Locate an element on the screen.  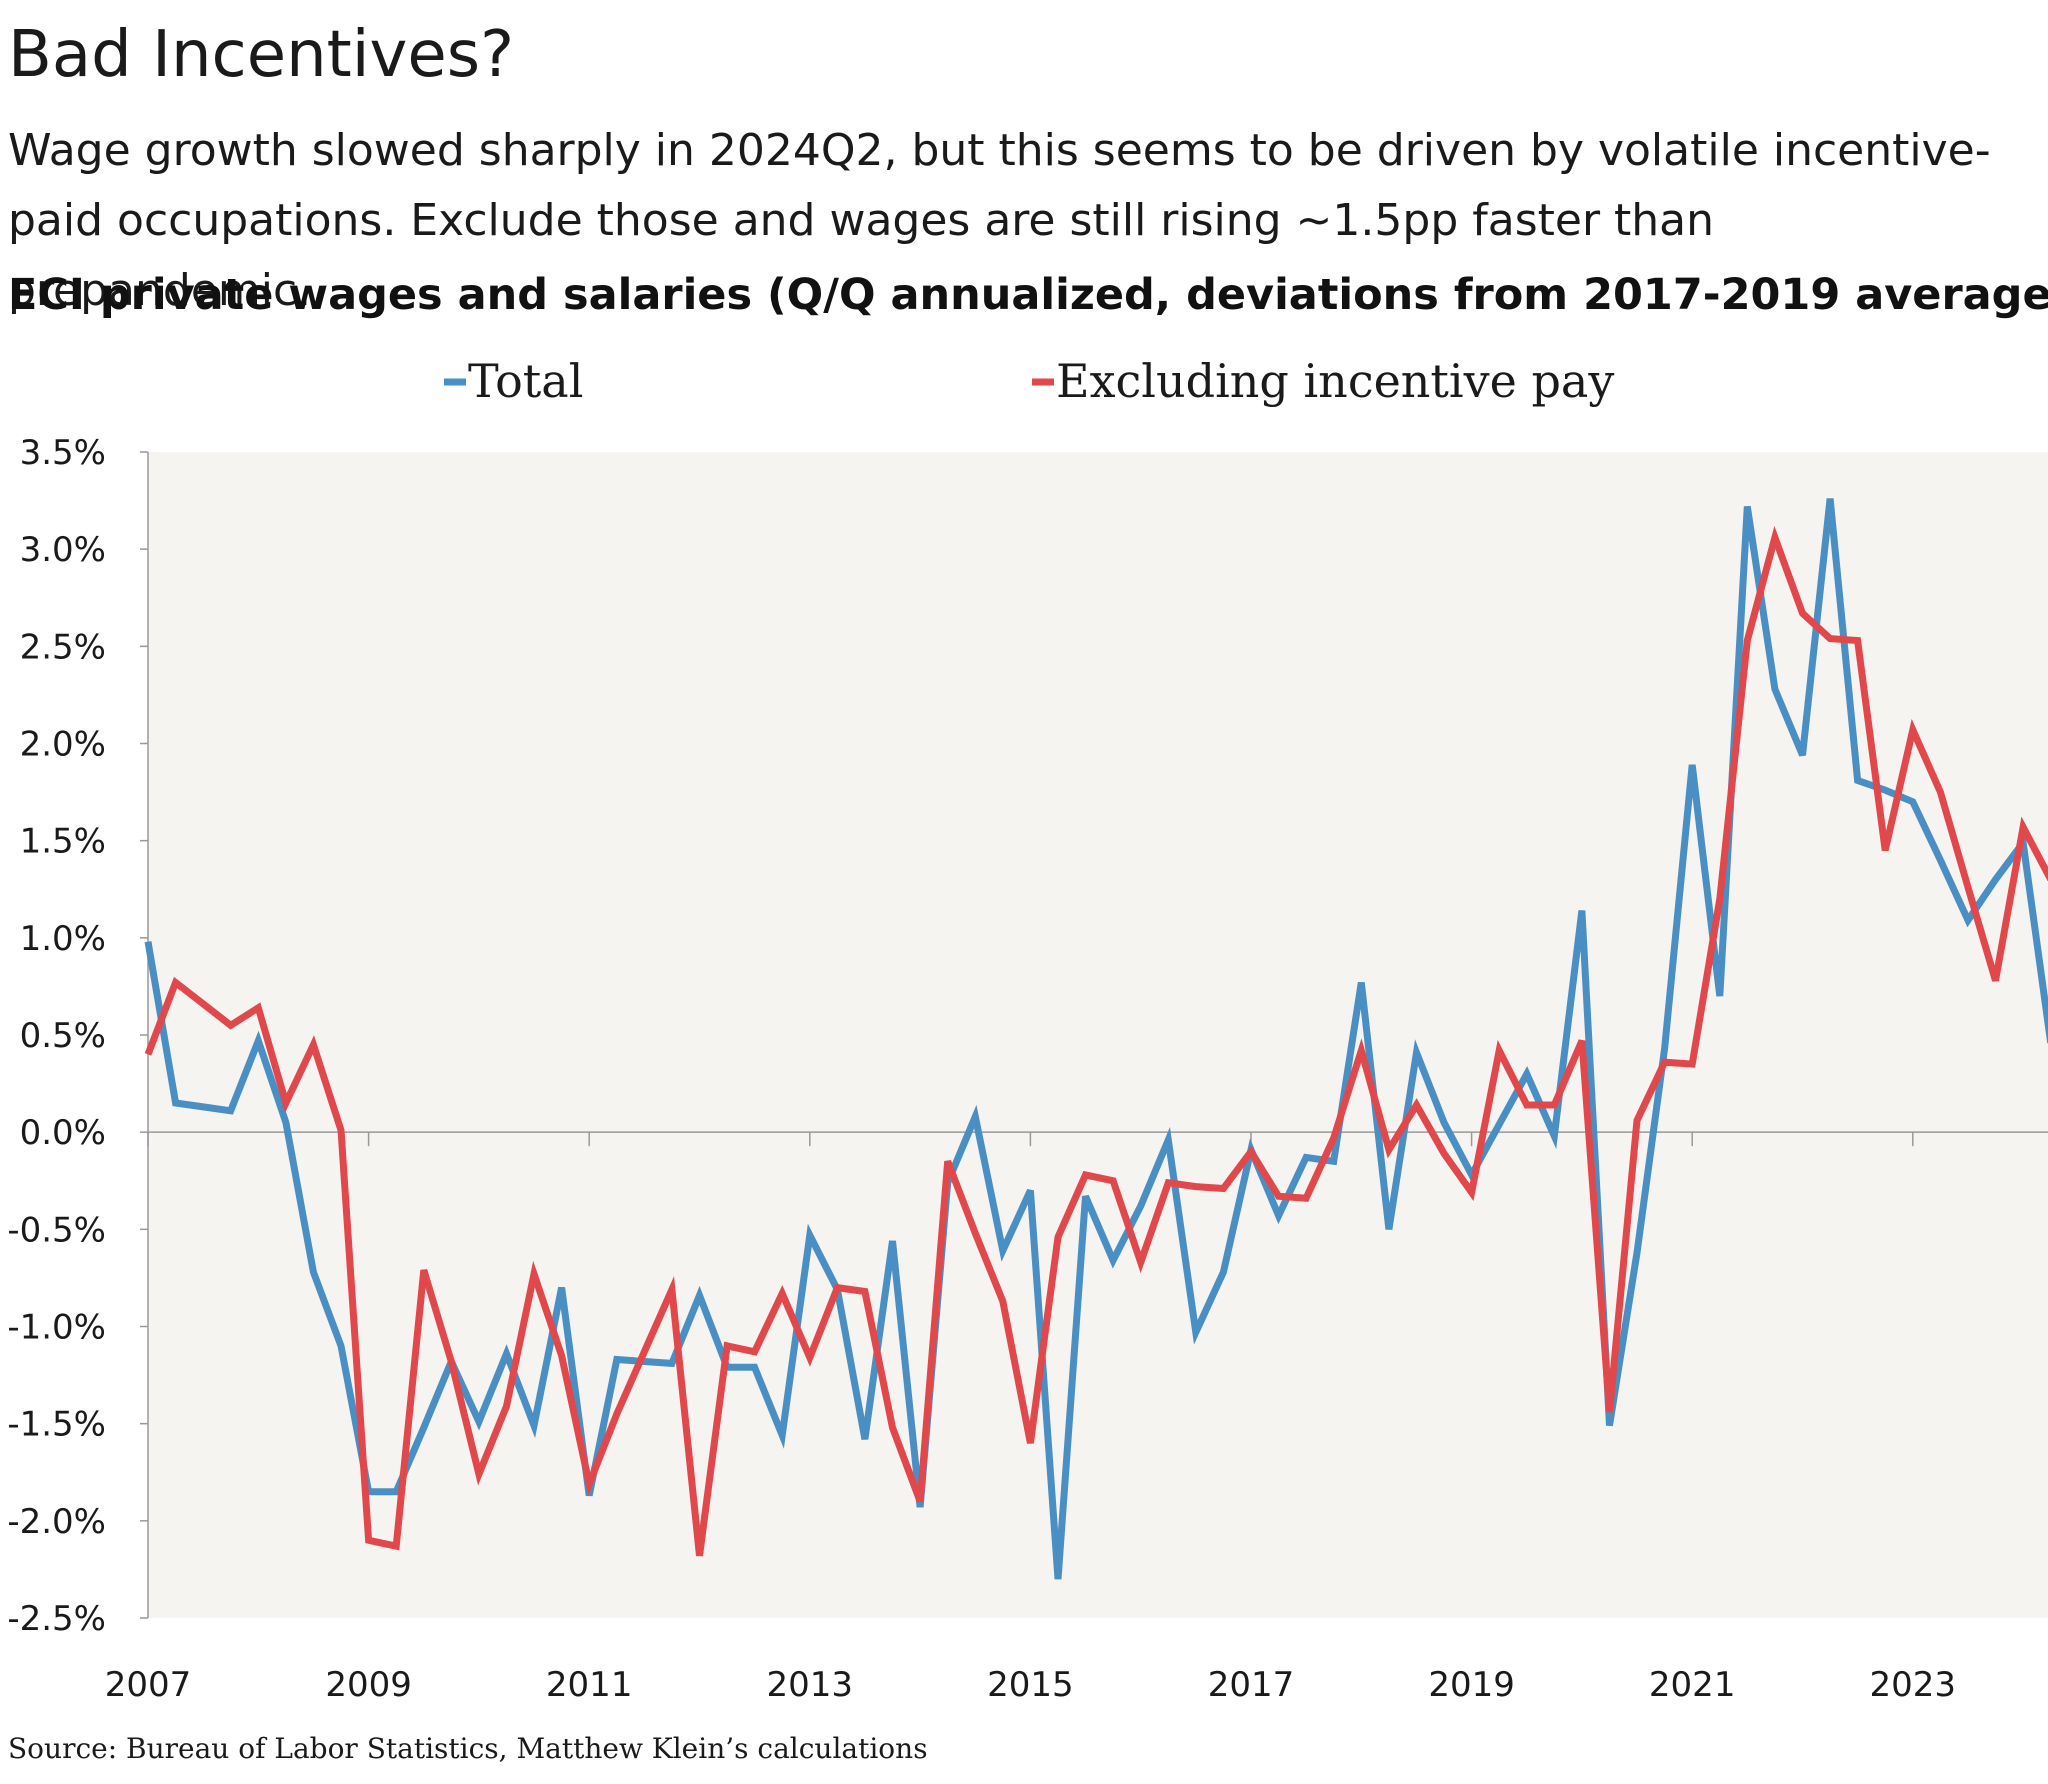
y-tick-label: 2.5% is located at coordinates (63, 647).